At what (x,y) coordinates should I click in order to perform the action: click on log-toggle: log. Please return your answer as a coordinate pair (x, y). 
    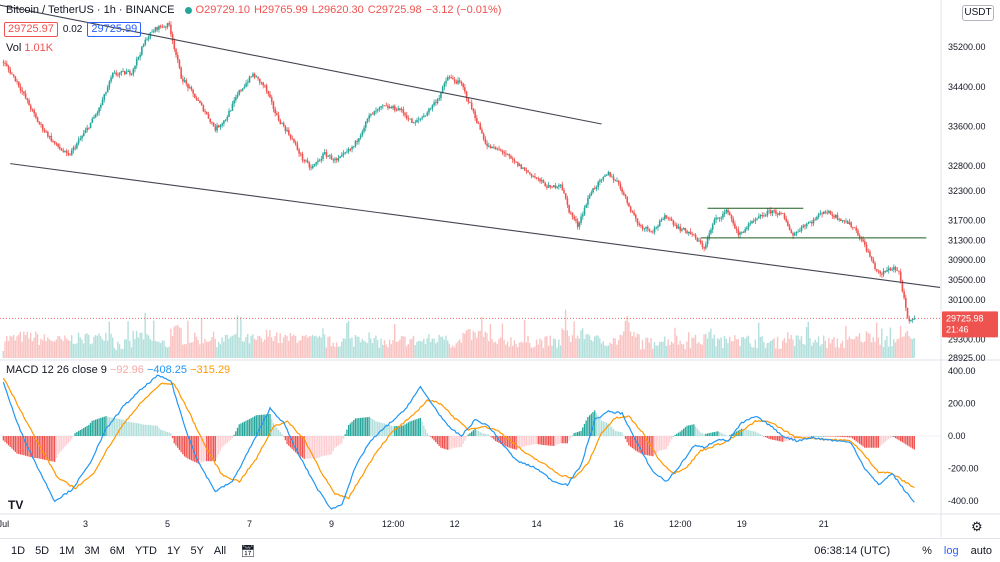
    Looking at the image, I should click on (951, 550).